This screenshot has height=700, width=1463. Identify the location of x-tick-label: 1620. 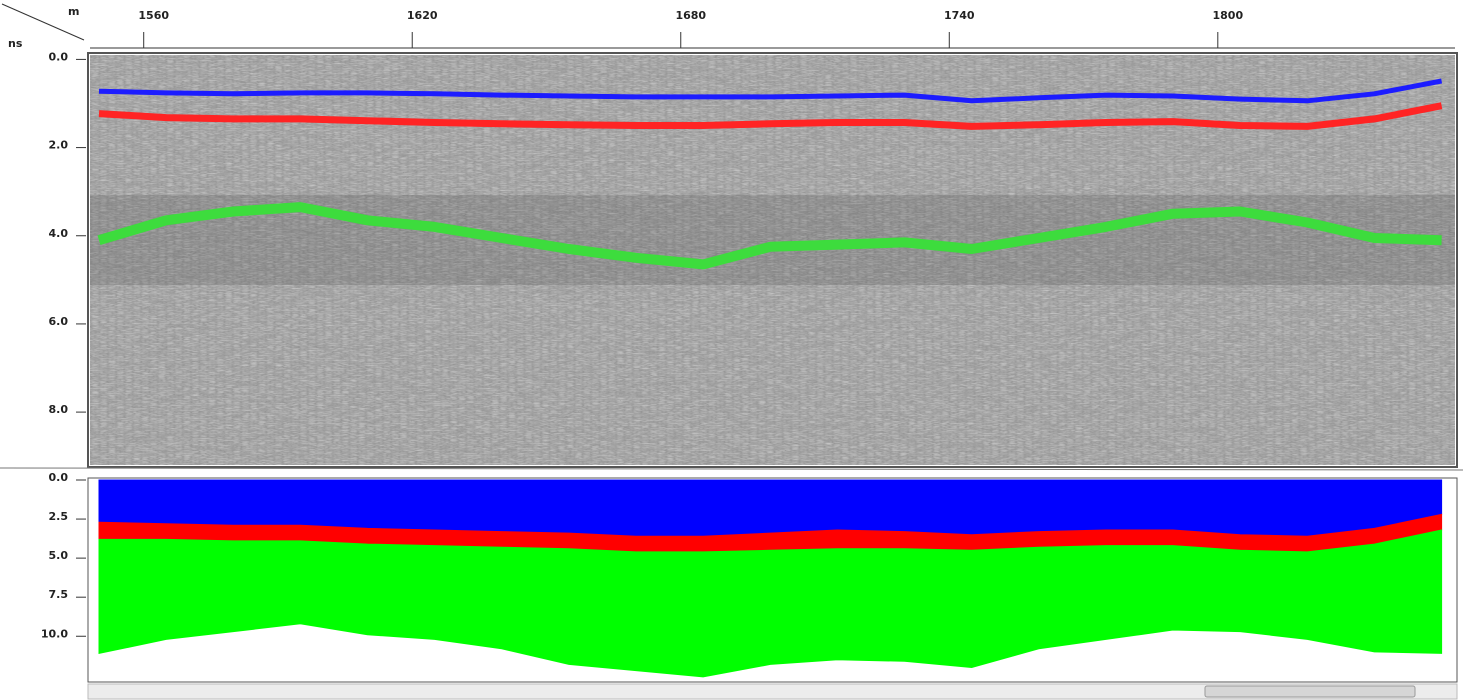
(422, 15).